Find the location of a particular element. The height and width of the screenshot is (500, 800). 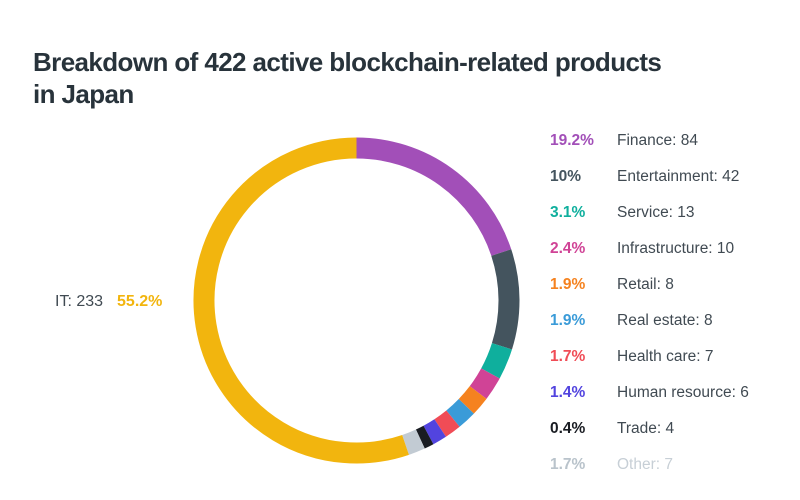

legend-row-retail: 1.9% Retail: 8 is located at coordinates (649, 286).